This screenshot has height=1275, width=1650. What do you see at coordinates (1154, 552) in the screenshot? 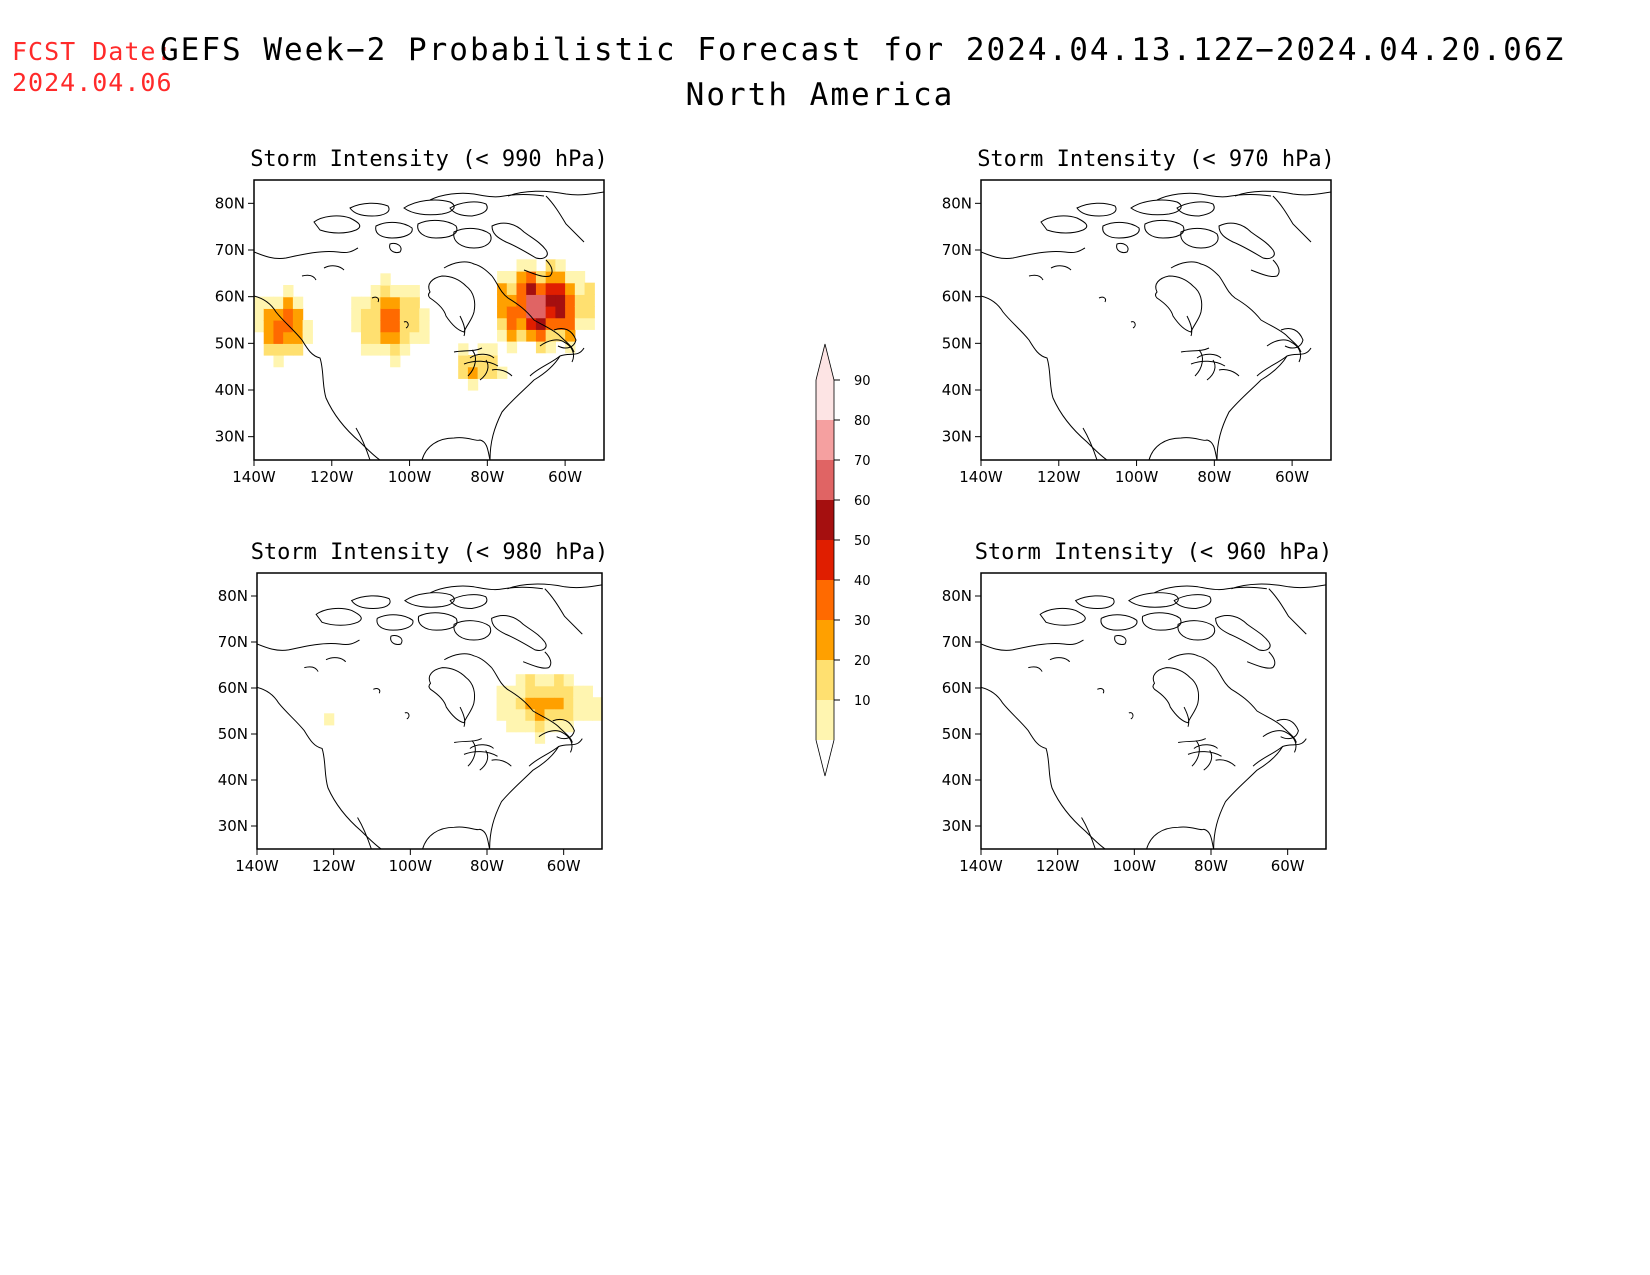
I see `panel-title: Storm Intensity (< 960 hPa)` at bounding box center [1154, 552].